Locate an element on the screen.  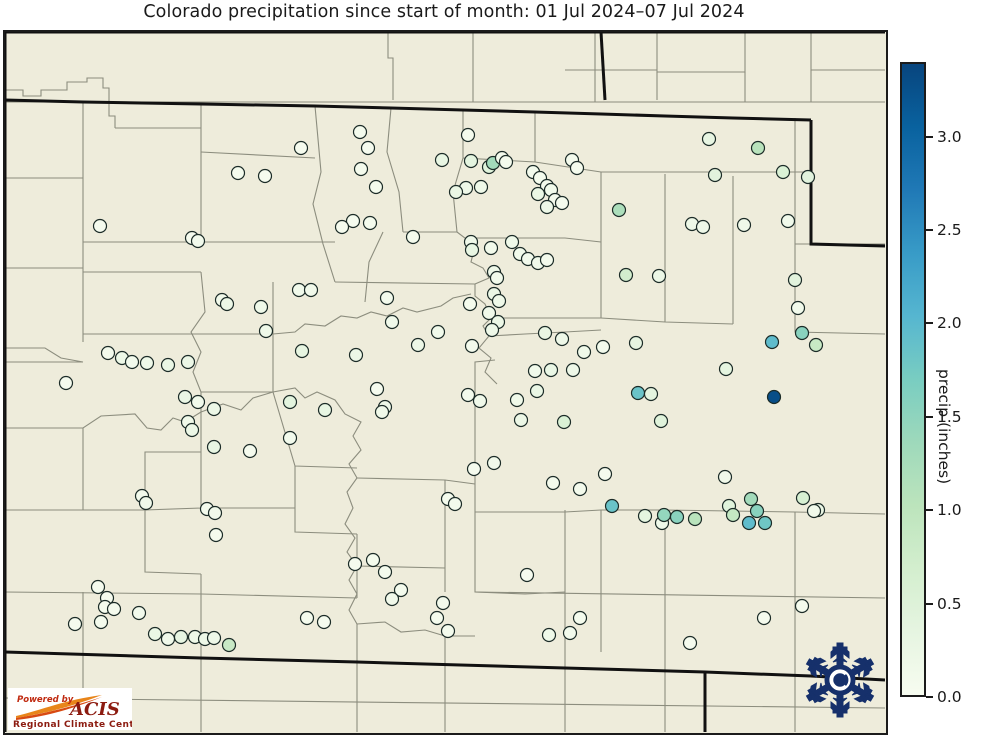
acis-logo: Powered by ACIS Regional Climate Centers is located at coordinates (70, 709).